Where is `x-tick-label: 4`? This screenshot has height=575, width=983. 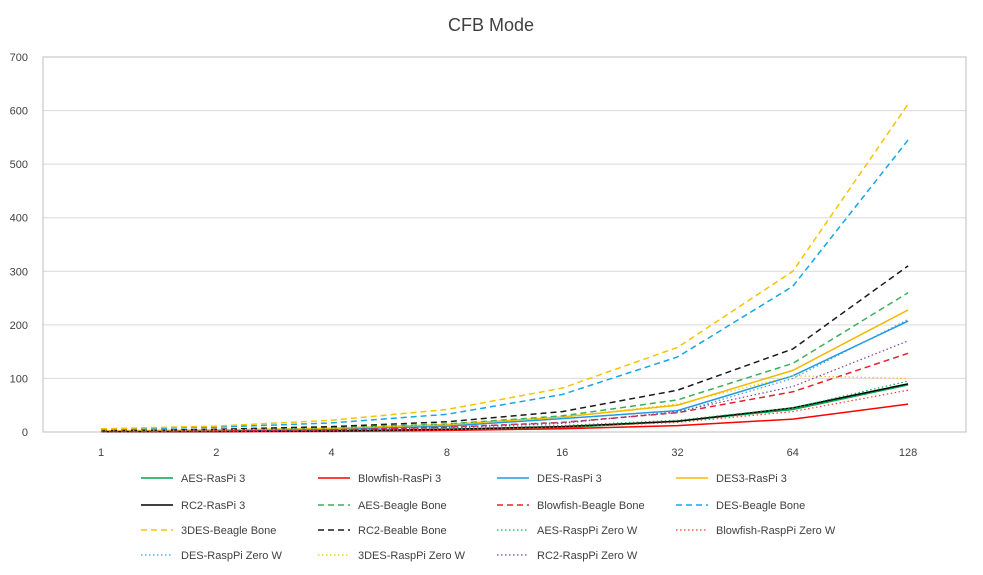 x-tick-label: 4 is located at coordinates (332, 453).